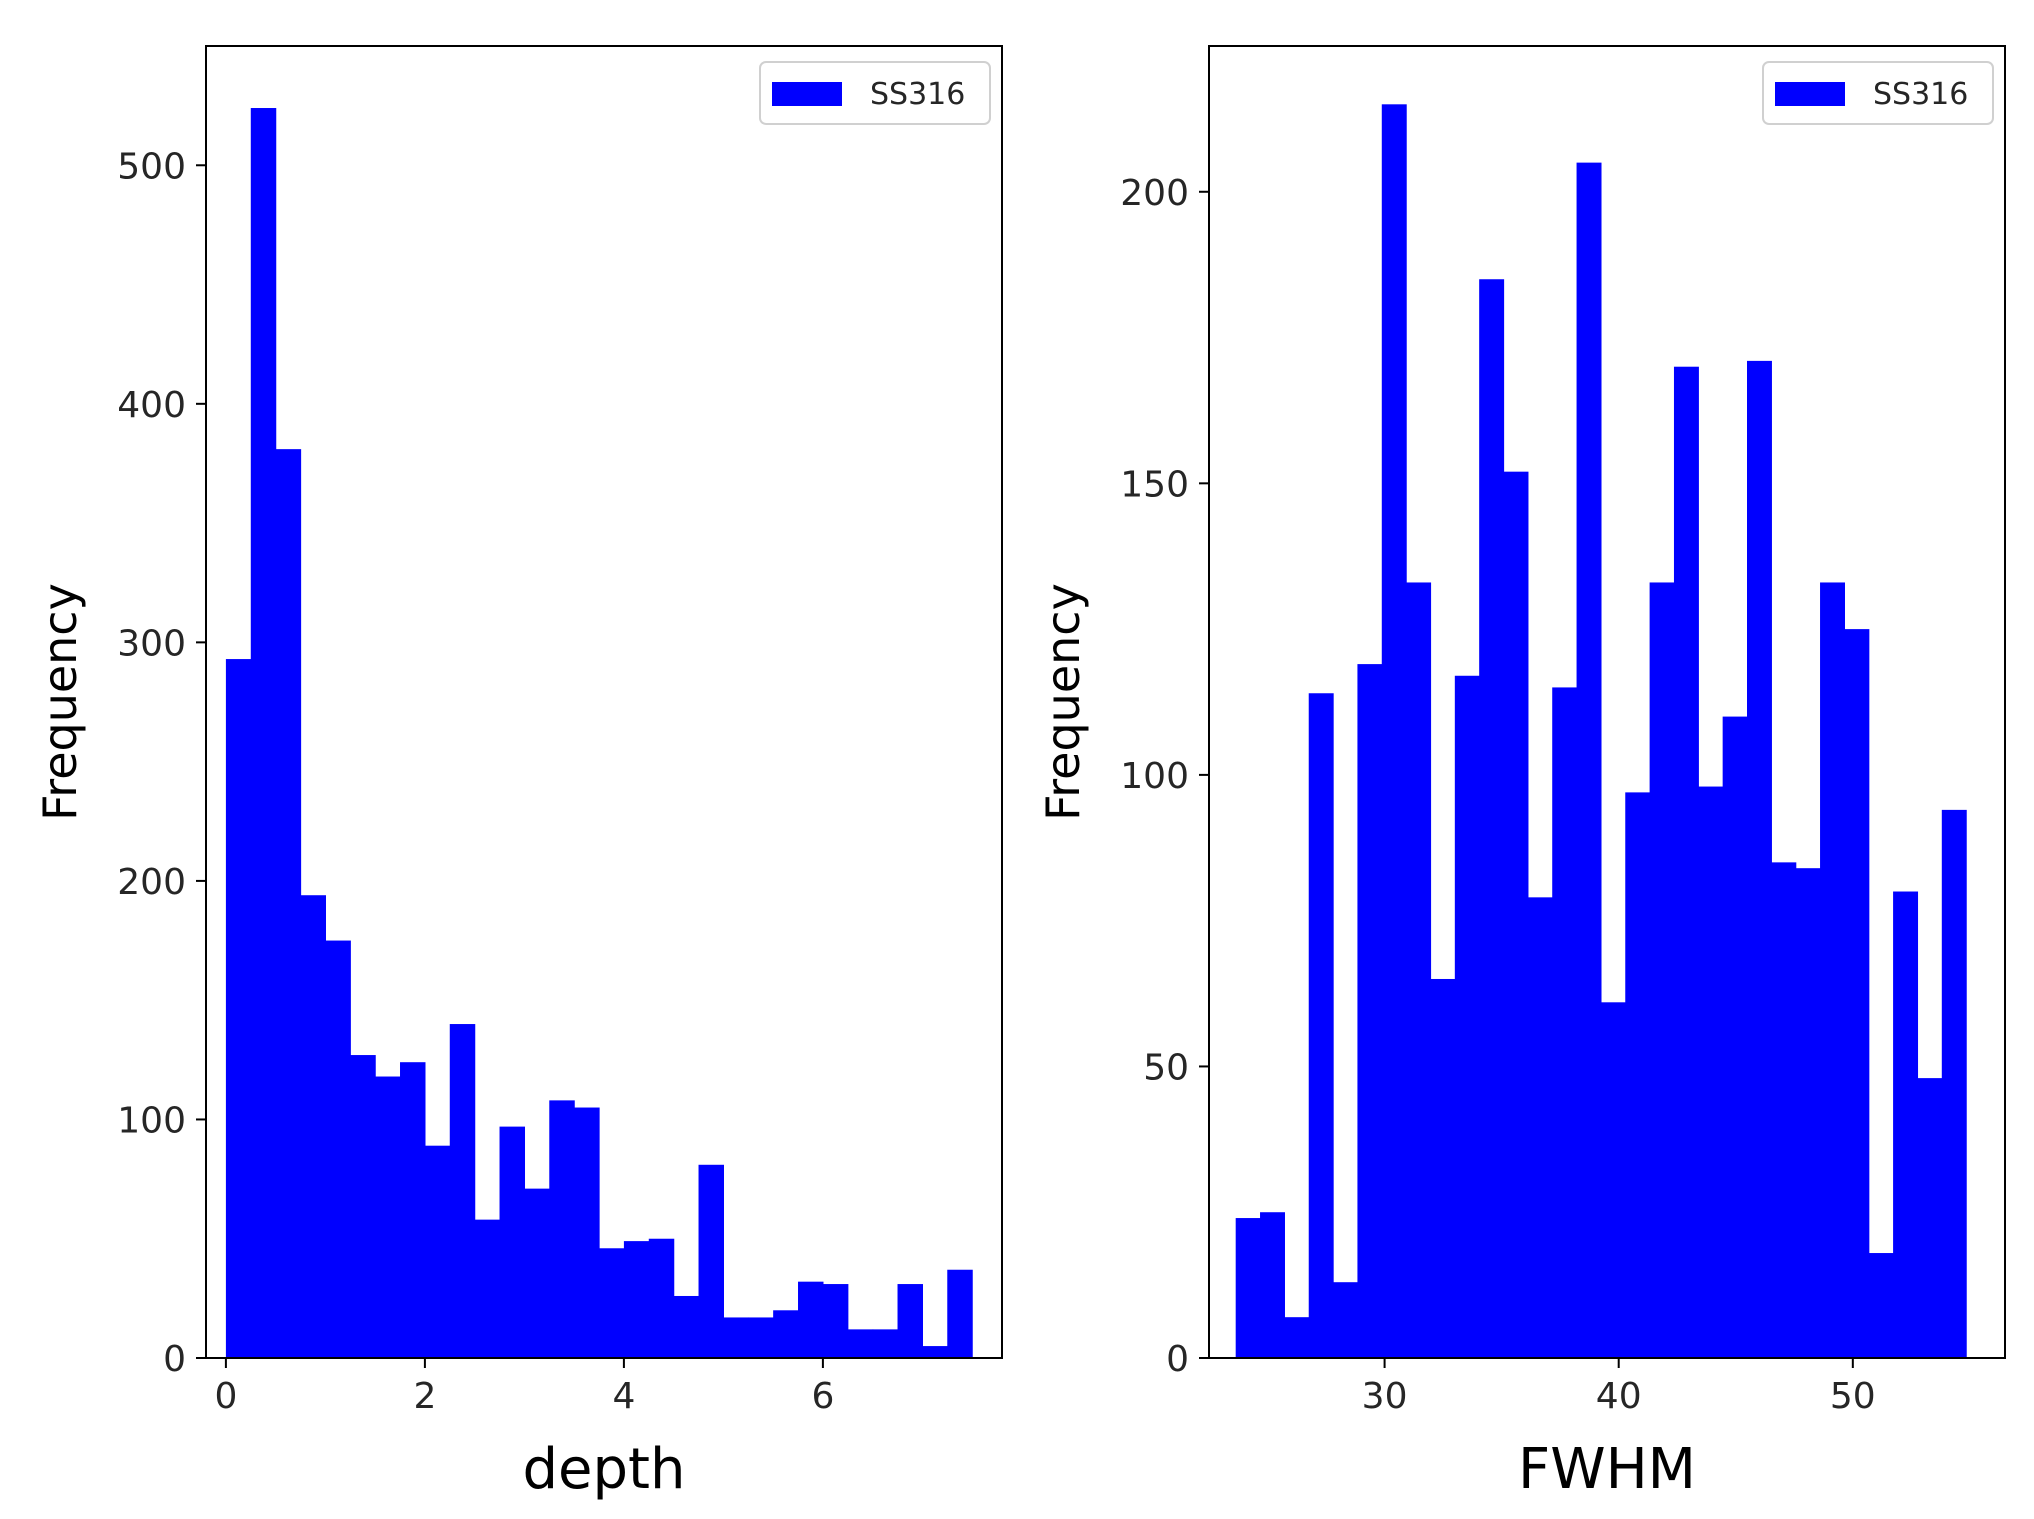 The height and width of the screenshot is (1519, 2034). I want to click on depth-legend-box, so click(875, 93).